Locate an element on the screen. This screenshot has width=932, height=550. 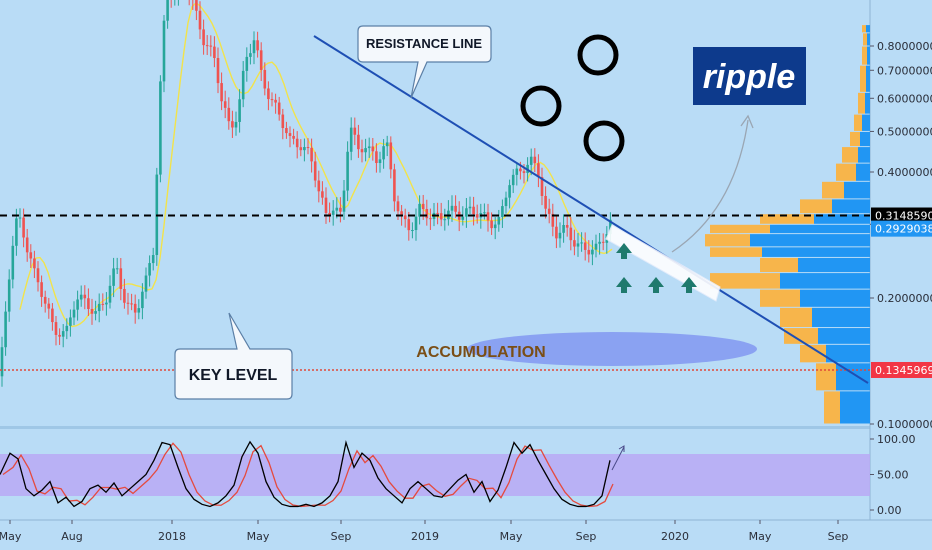
volume-profile is located at coordinates (787, 224).